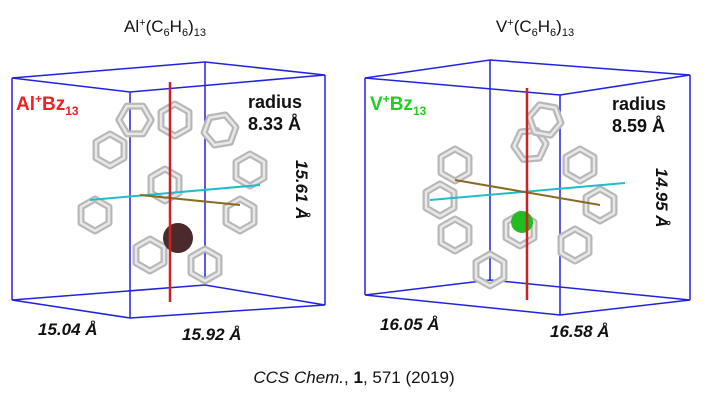  I want to click on panel-title: V+(C6H6)13, so click(535, 28).